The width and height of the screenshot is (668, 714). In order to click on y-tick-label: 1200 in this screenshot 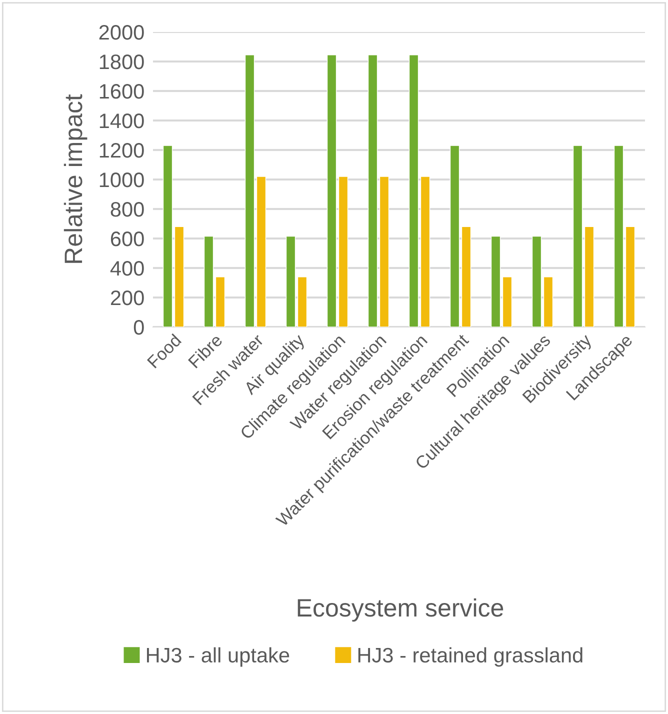, I will do `click(122, 150)`.